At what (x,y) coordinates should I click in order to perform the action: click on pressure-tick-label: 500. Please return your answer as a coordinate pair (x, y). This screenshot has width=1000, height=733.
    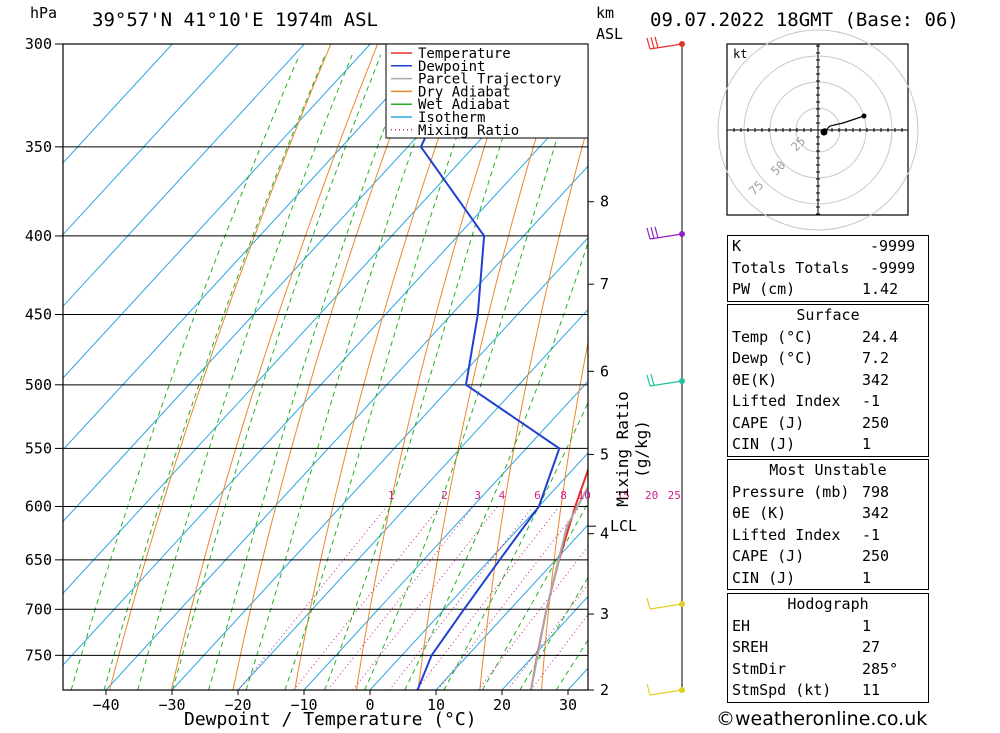
    Looking at the image, I should click on (38, 385).